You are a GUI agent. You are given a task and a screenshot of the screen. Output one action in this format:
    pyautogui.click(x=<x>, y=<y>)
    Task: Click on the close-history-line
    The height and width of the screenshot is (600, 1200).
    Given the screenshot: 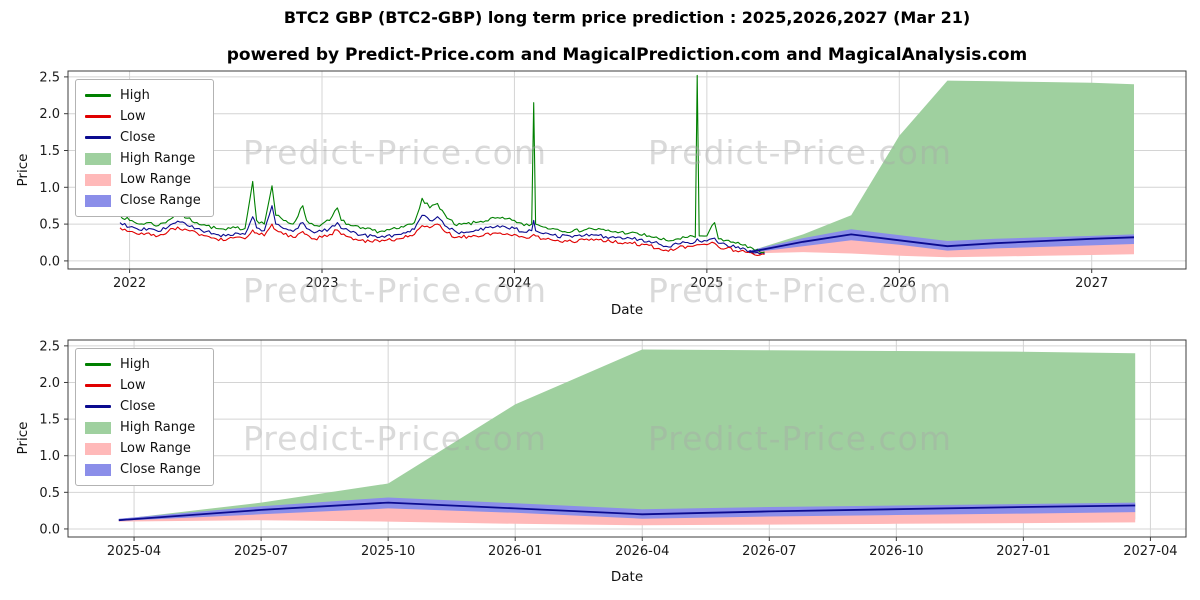 What is the action you would take?
    pyautogui.click(x=442, y=230)
    